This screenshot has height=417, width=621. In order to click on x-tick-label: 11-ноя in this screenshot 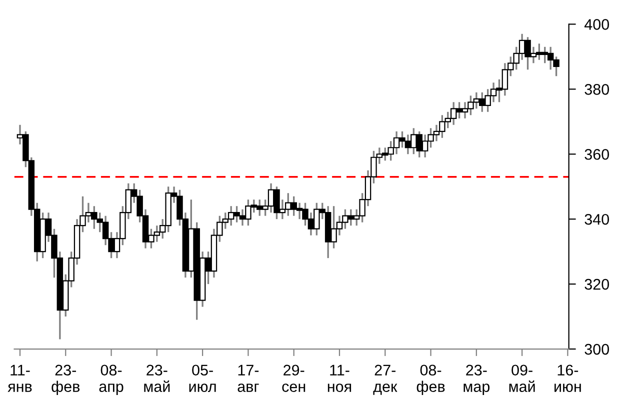, I will do `click(340, 378)`.